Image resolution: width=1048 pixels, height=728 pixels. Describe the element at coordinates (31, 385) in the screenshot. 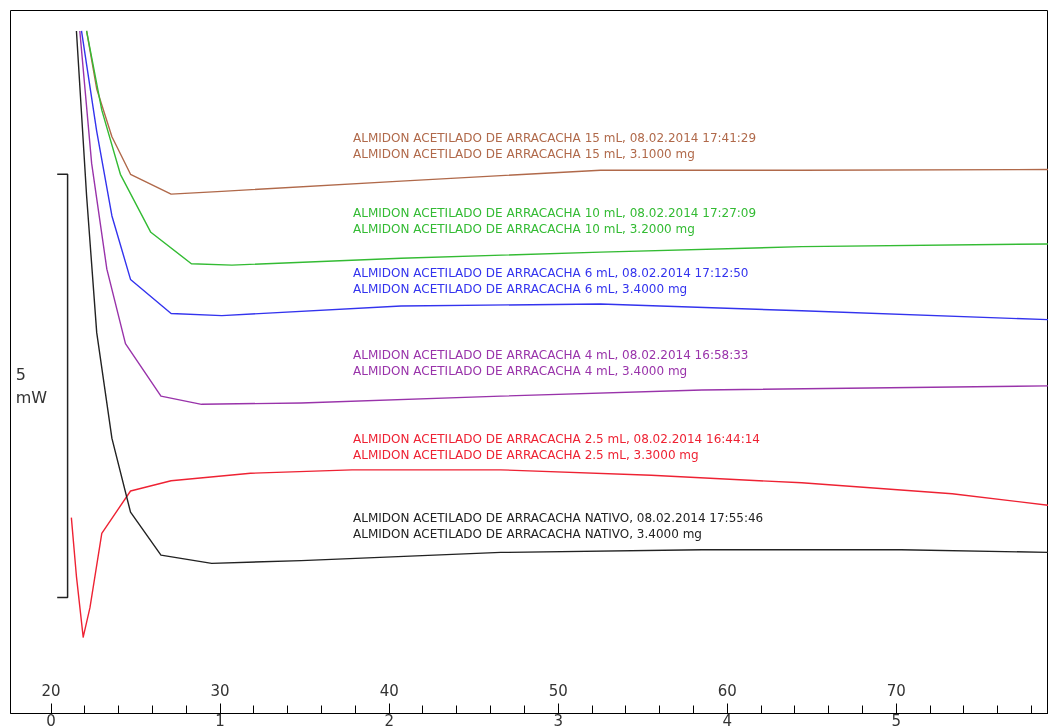

I see `annotation: 5 mW` at that location.